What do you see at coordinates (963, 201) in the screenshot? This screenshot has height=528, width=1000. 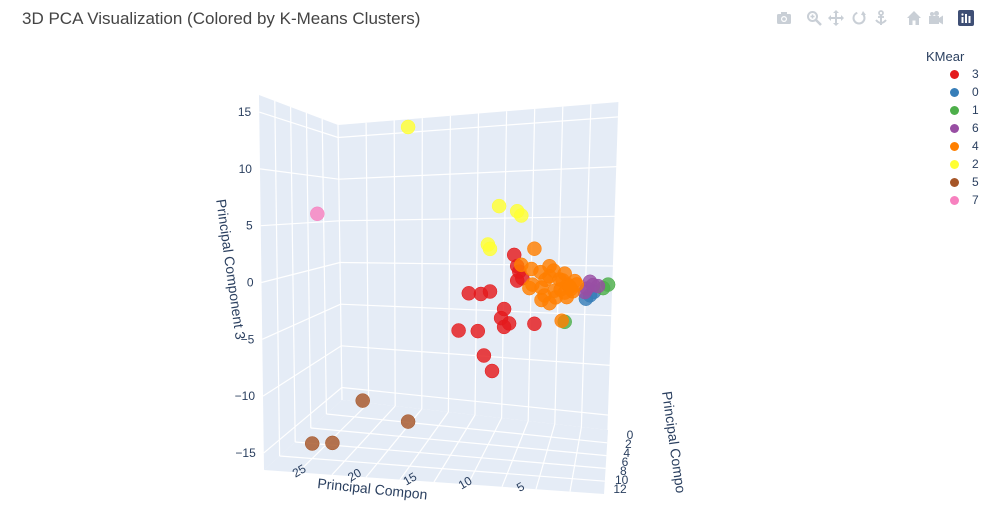 I see `legend-item-7: 7` at bounding box center [963, 201].